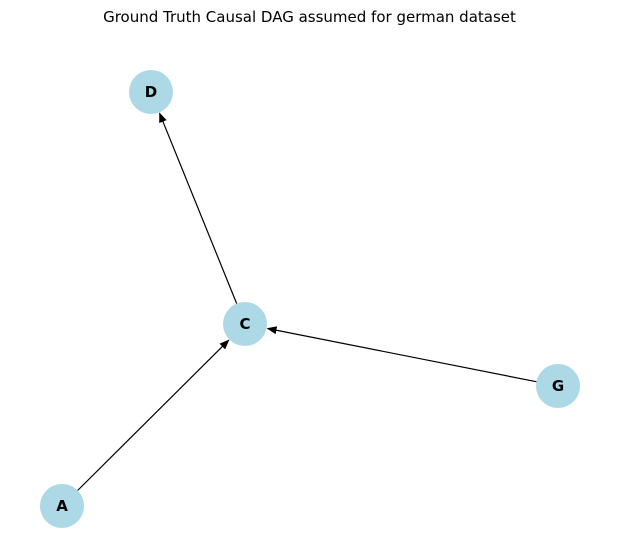  I want to click on node-d: D, so click(151, 92).